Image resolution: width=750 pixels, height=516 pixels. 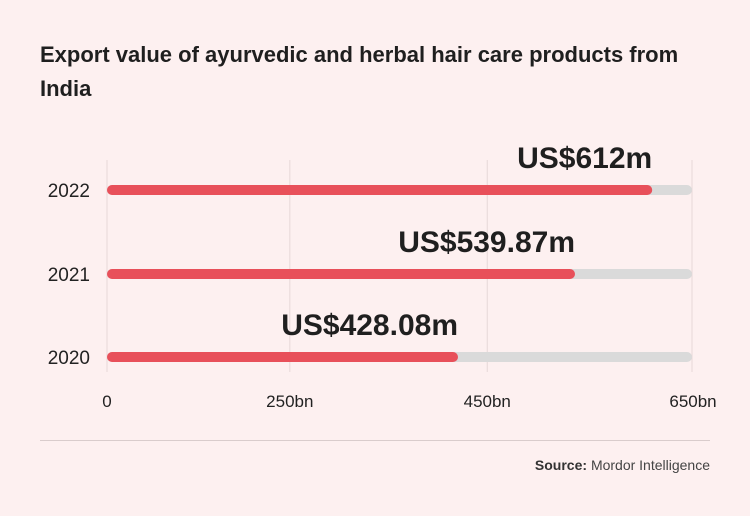 What do you see at coordinates (584, 158) in the screenshot?
I see `value-label-2022: US$612m` at bounding box center [584, 158].